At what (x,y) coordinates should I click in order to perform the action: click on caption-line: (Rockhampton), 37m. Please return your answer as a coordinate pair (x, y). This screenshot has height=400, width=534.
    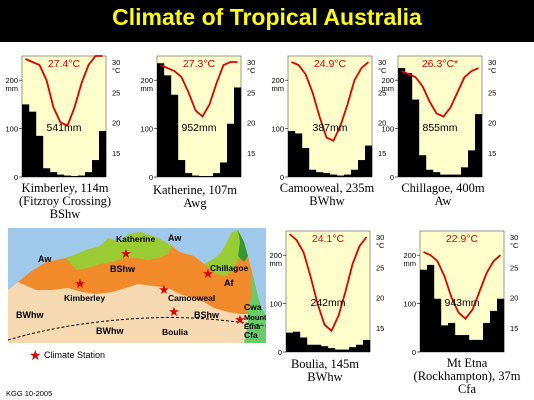
    Looking at the image, I should click on (467, 376).